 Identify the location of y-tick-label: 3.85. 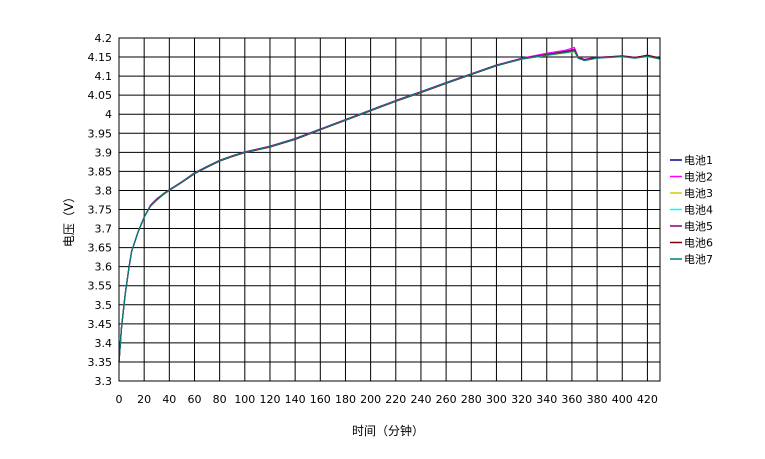
(100, 171).